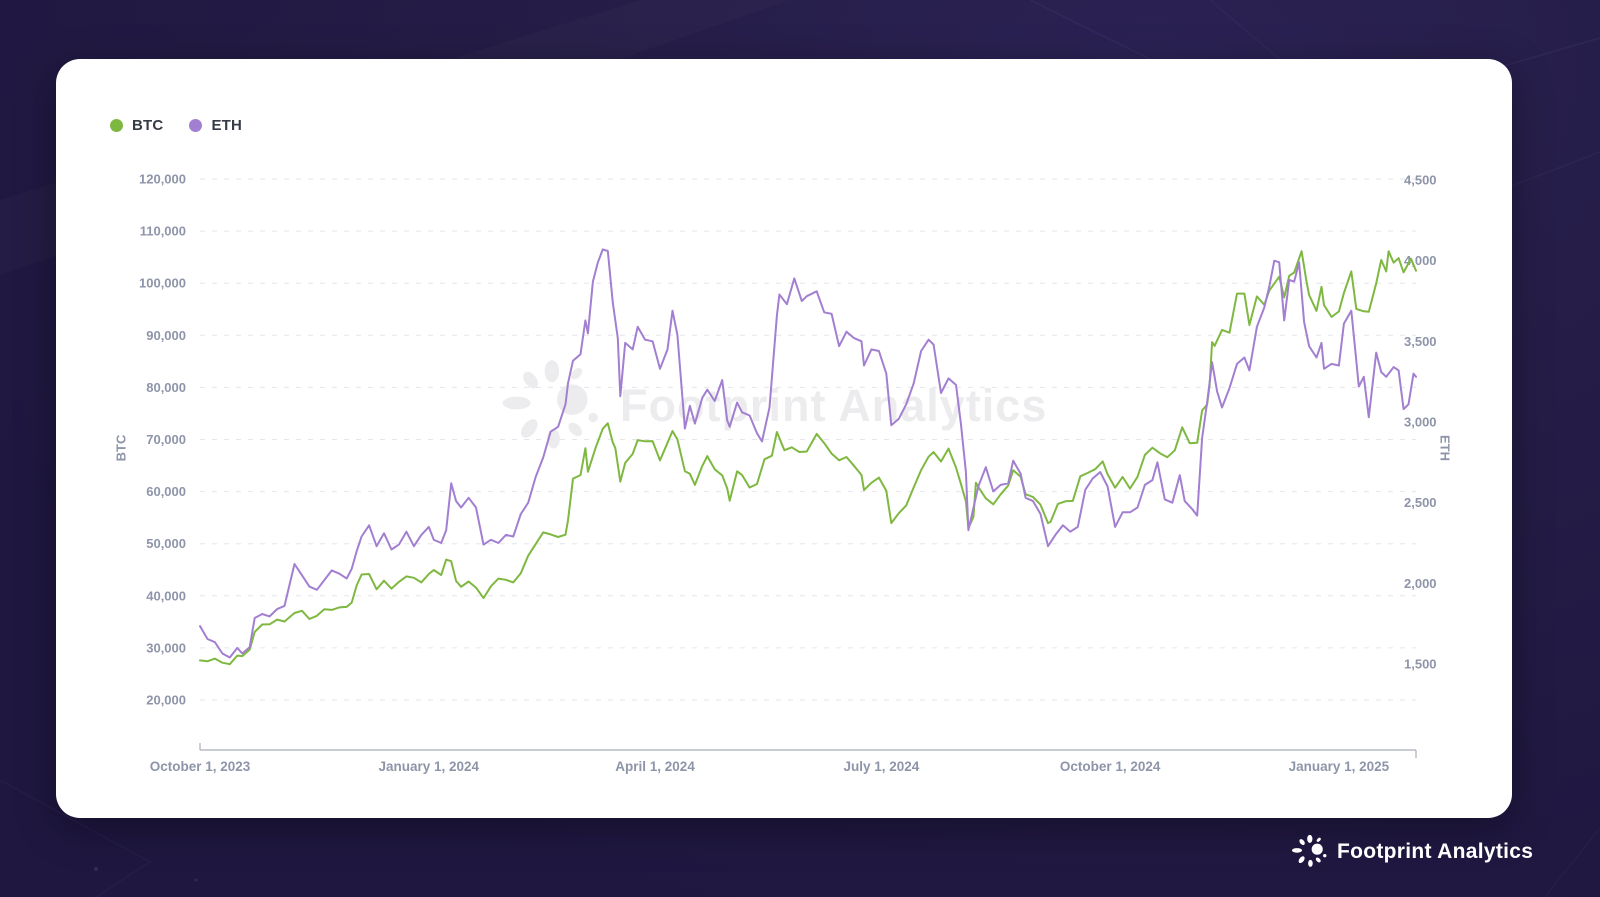  Describe the element at coordinates (1420, 341) in the screenshot. I see `eth-axis-tick-label: 3,500` at that location.